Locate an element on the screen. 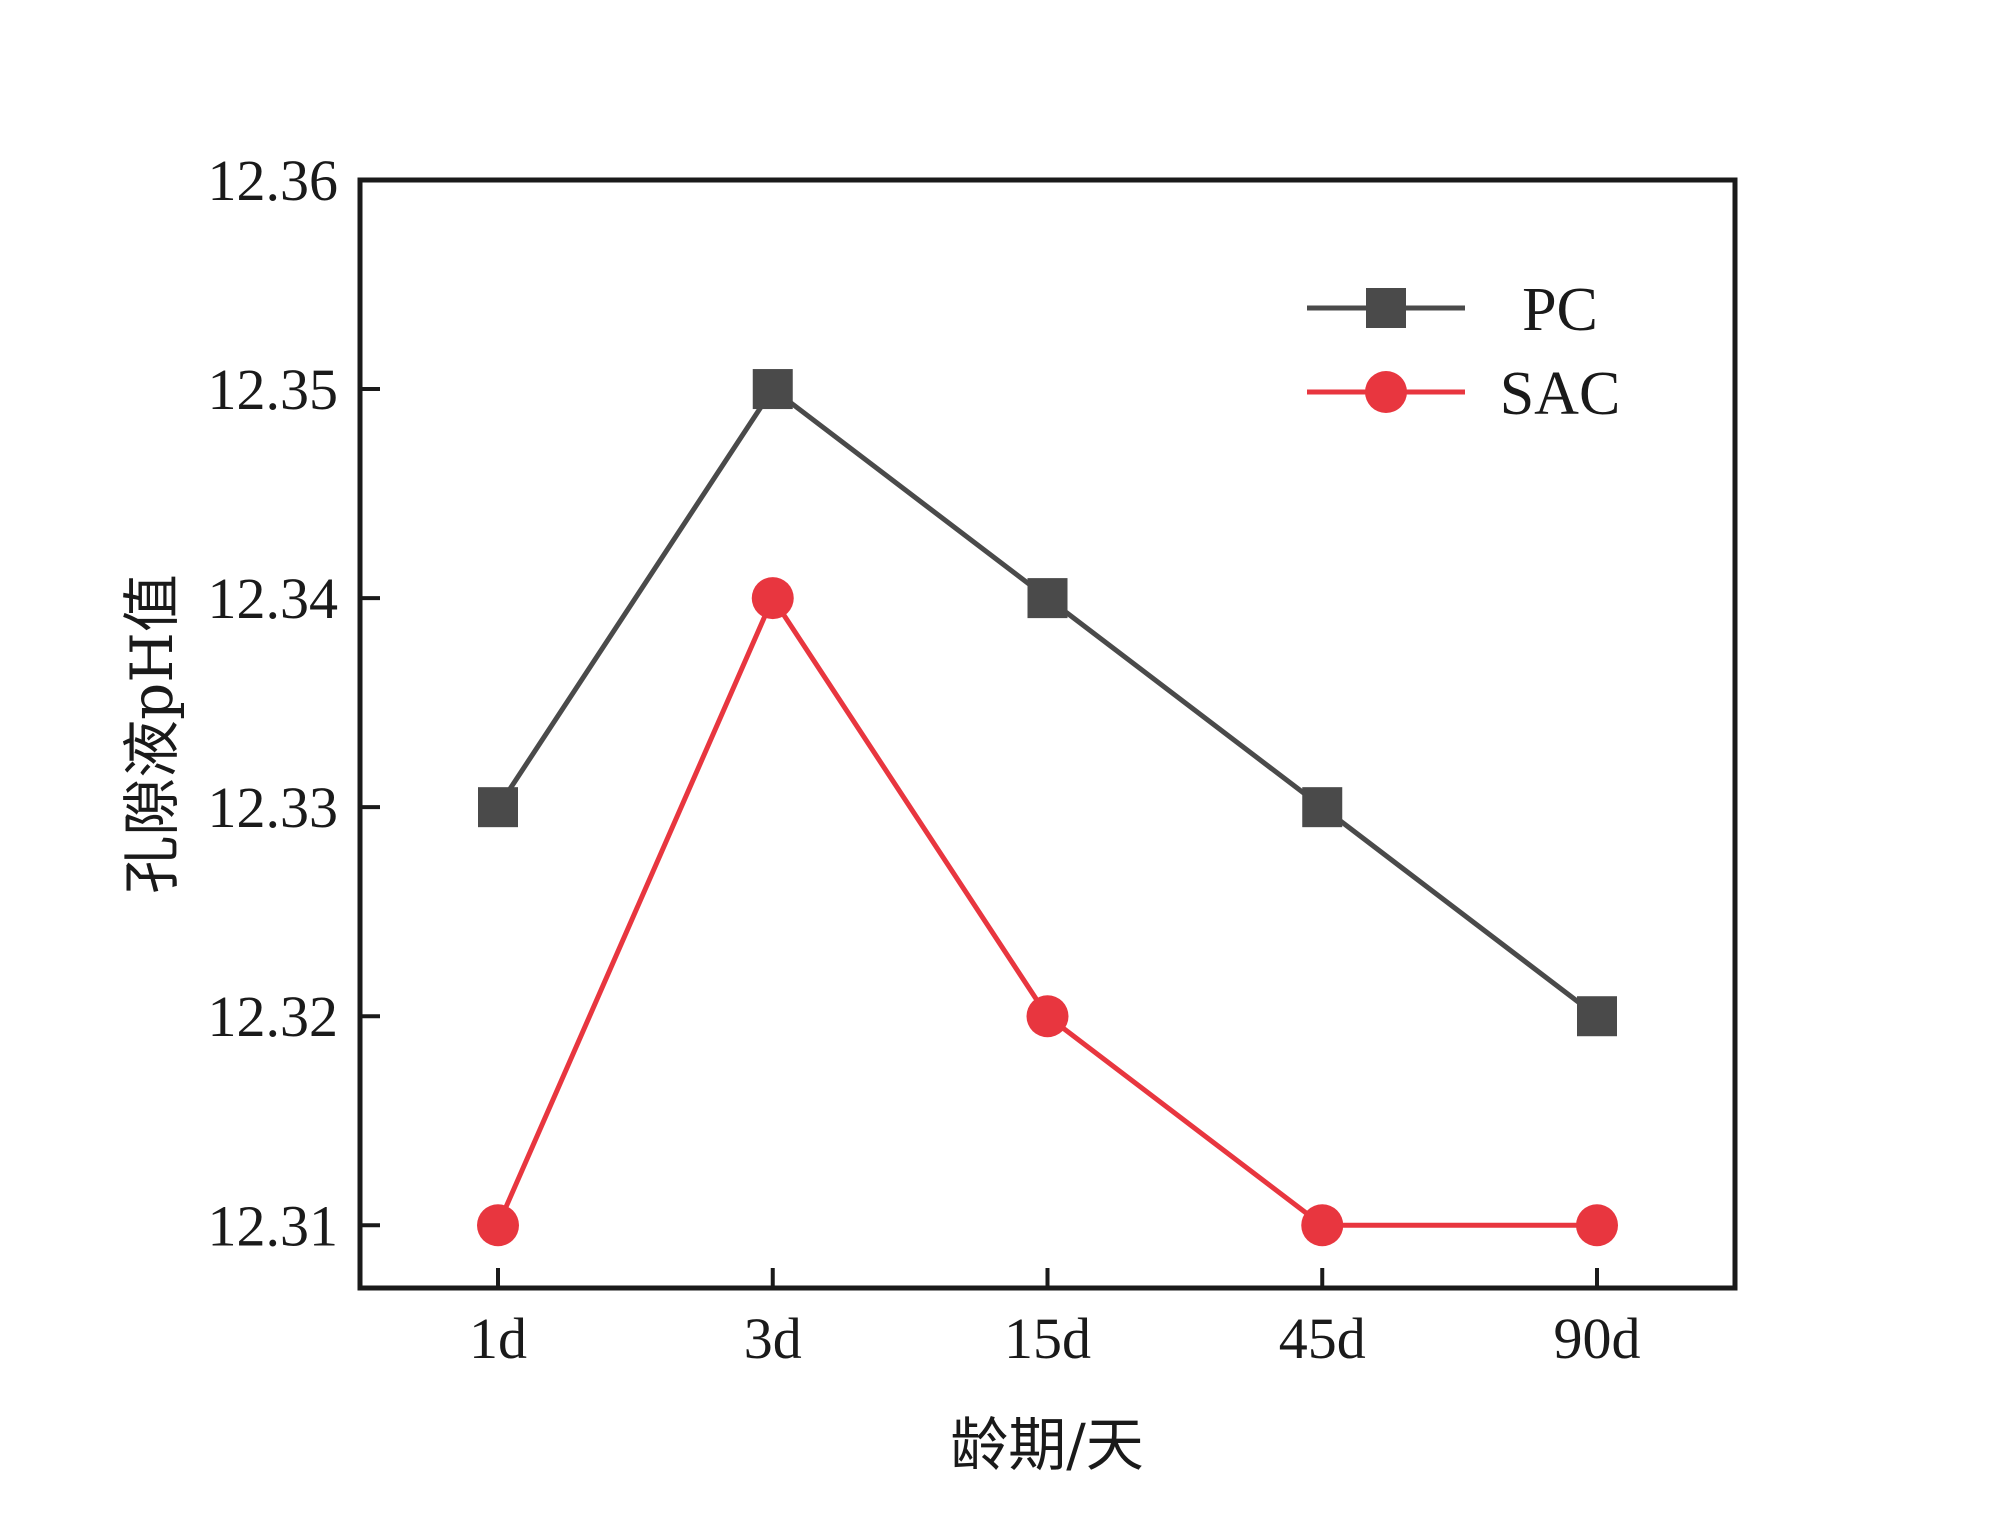 The height and width of the screenshot is (1531, 1999). x-tick-label: 15d is located at coordinates (1047, 1338).